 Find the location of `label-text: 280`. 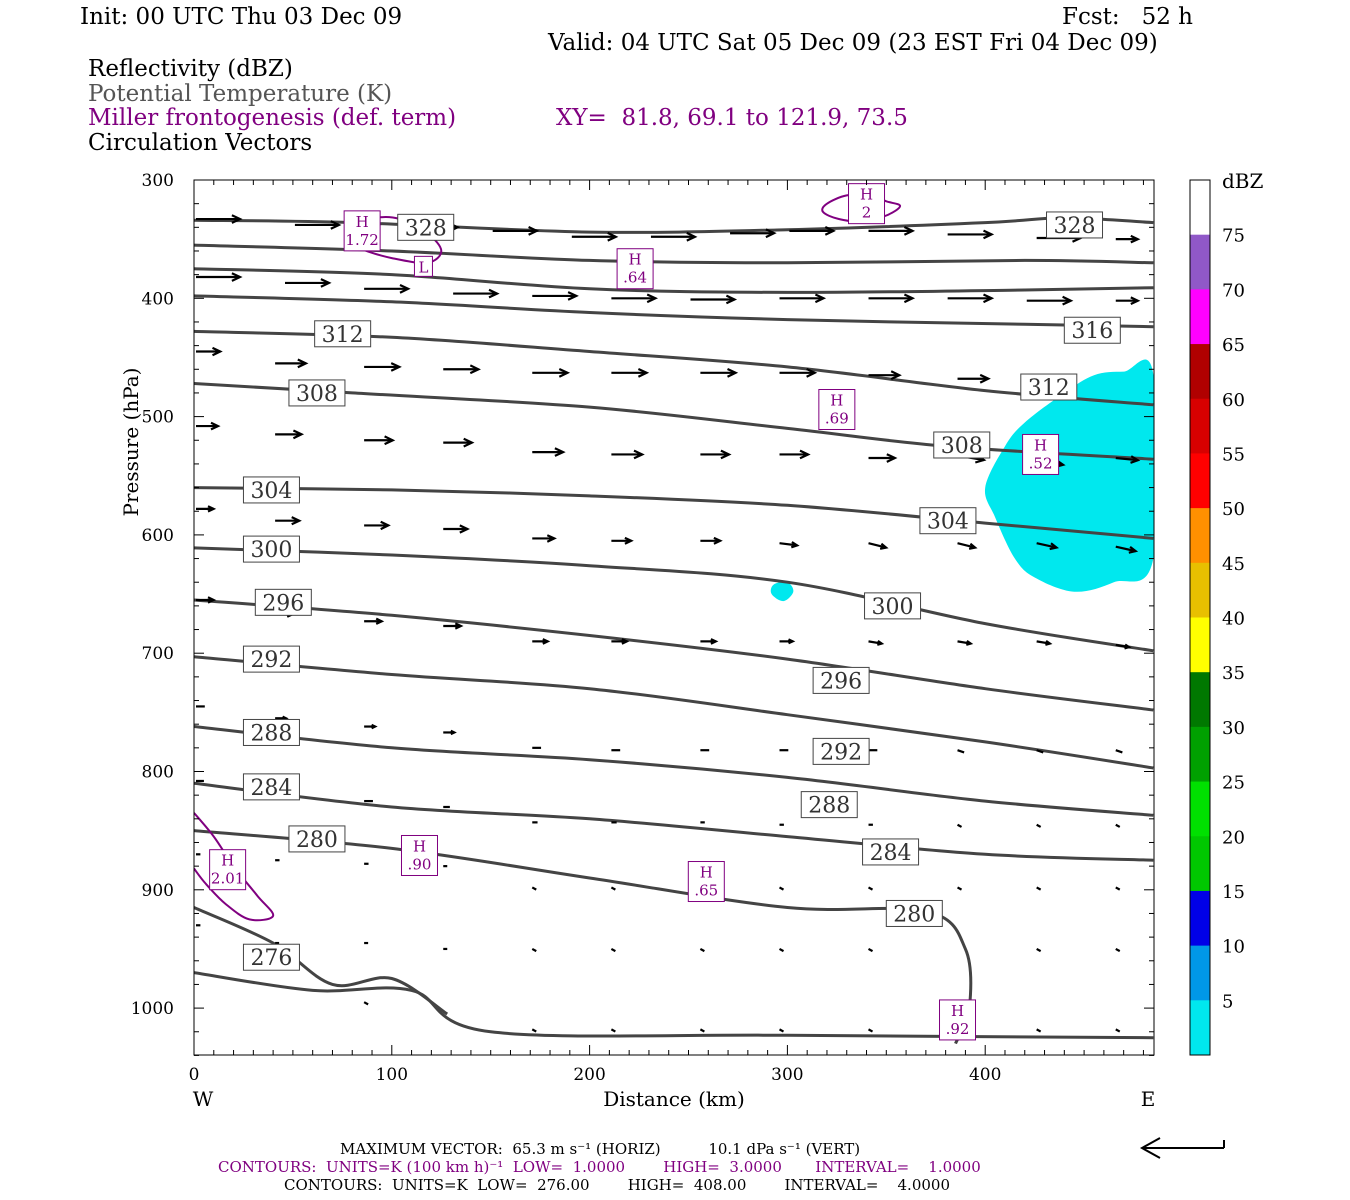

label-text: 280 is located at coordinates (317, 840).